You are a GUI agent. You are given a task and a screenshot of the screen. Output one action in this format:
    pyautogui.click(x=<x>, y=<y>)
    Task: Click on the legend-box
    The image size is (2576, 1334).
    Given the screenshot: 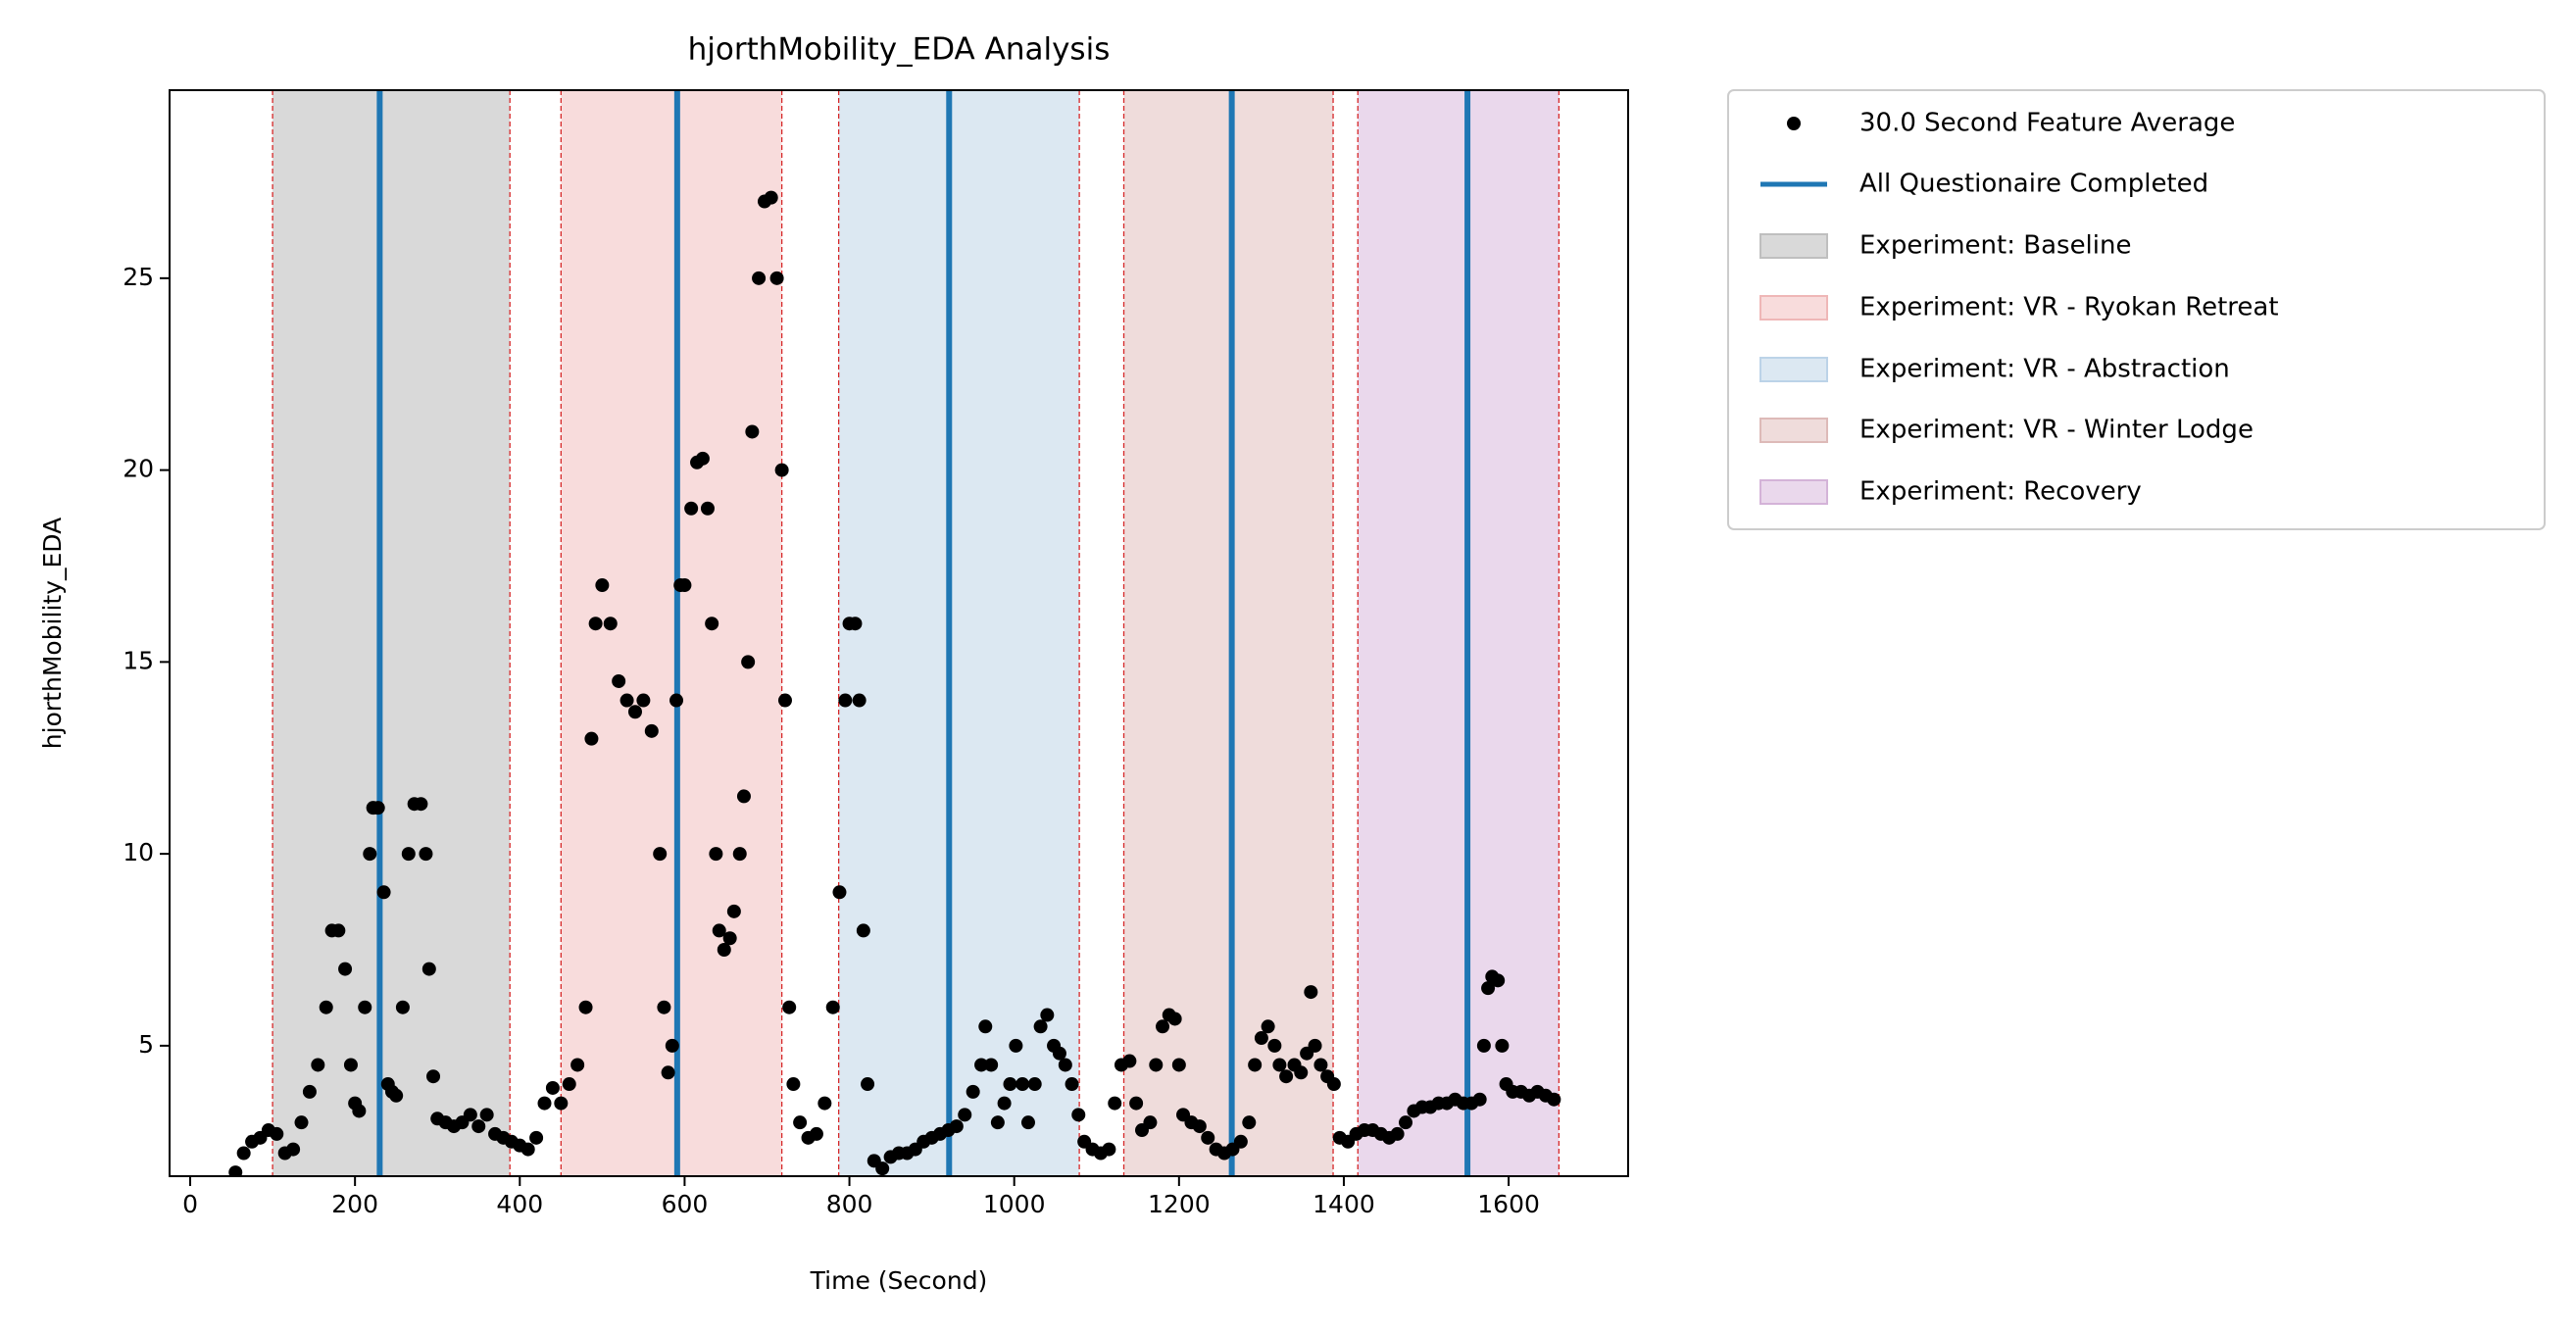 What is the action you would take?
    pyautogui.click(x=2136, y=309)
    